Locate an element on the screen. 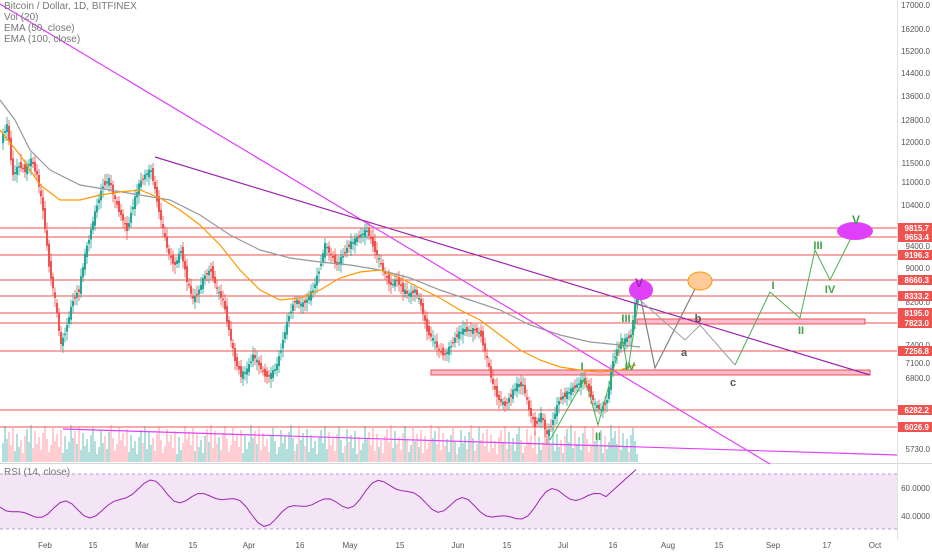 This screenshot has height=555, width=932. wave-label-c: c is located at coordinates (733, 383).